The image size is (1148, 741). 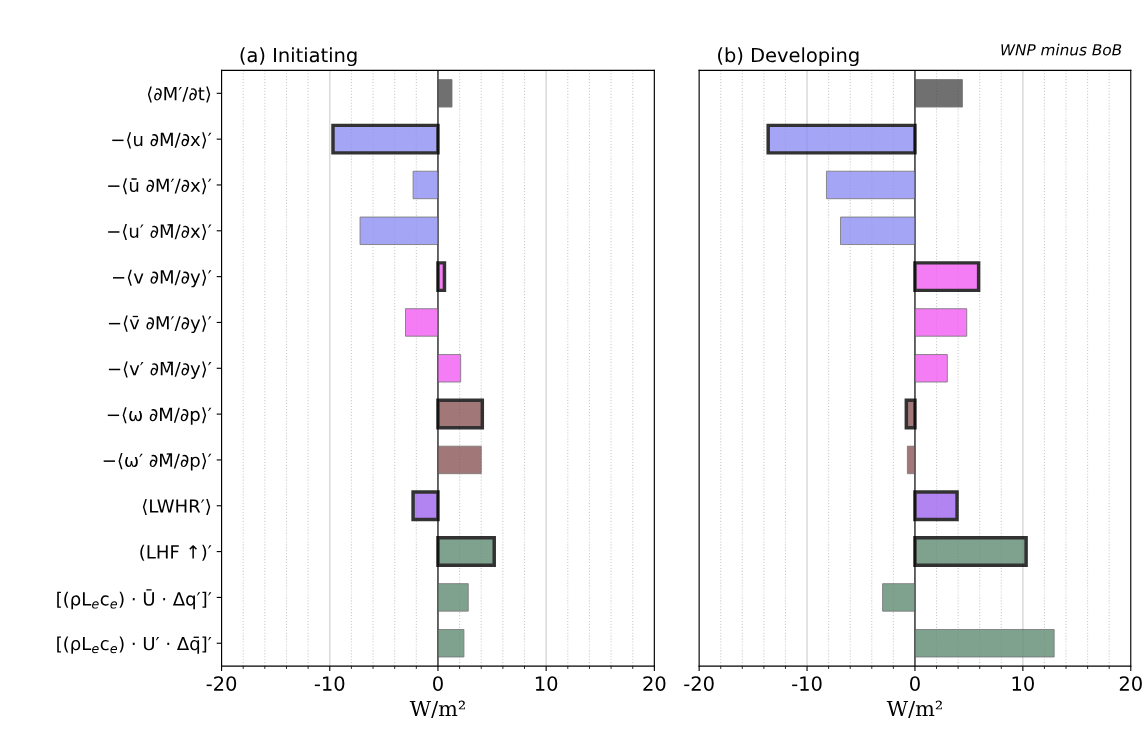 What do you see at coordinates (162, 278) in the screenshot?
I see `y-tick-label: −⟨v ∂M/∂y⟩′` at bounding box center [162, 278].